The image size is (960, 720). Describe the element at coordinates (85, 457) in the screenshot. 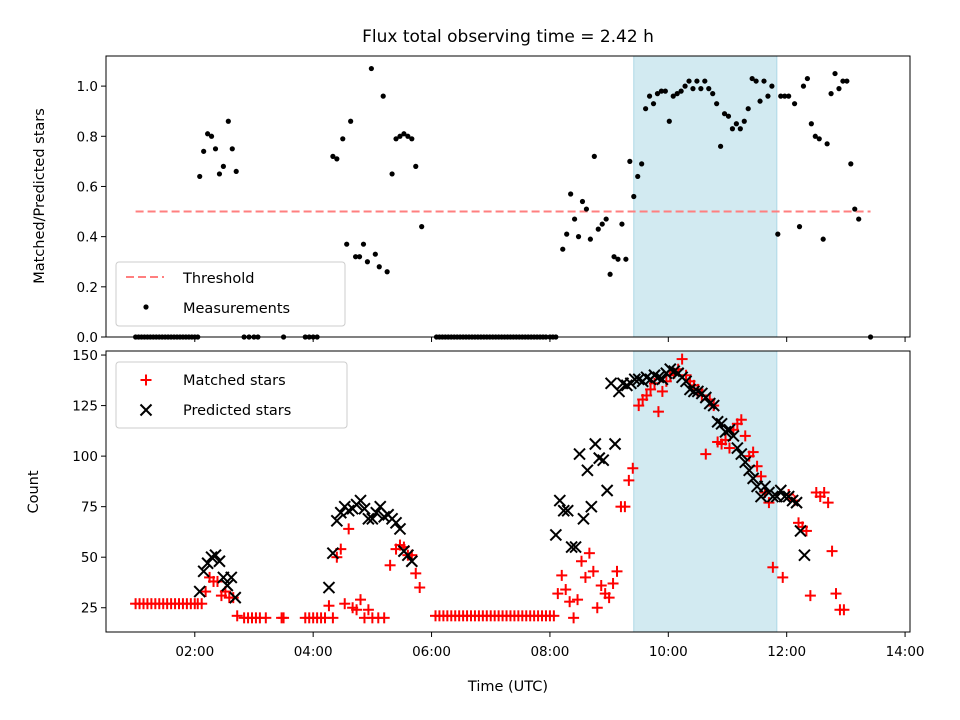

I see `bottom-y-tick-label: 100` at that location.